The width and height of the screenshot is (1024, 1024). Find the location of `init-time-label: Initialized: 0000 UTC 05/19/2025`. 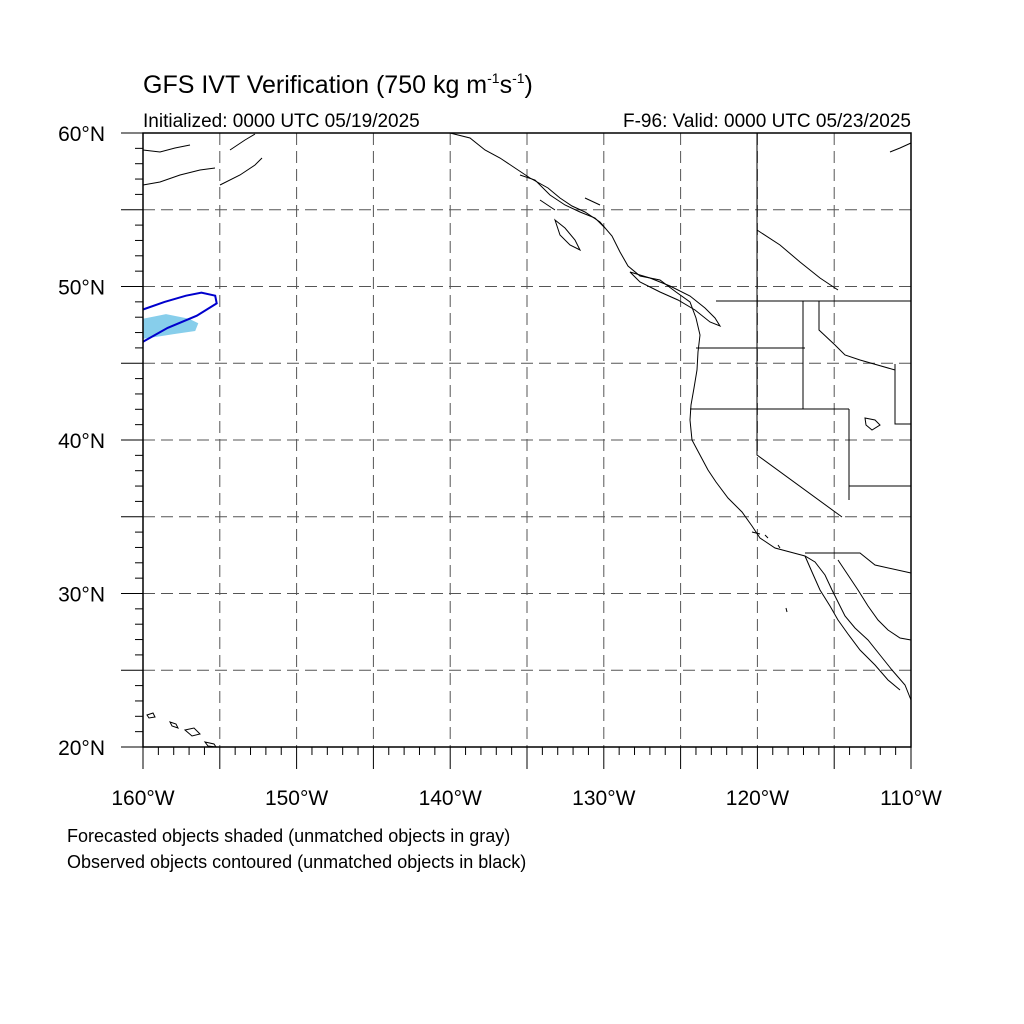

init-time-label: Initialized: 0000 UTC 05/19/2025 is located at coordinates (281, 121).